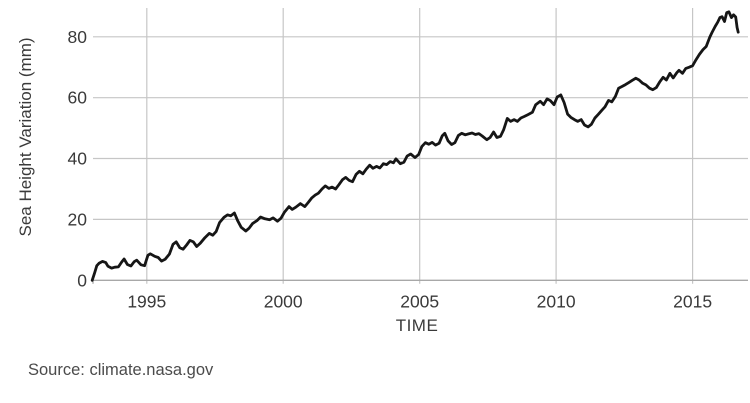  Describe the element at coordinates (556, 301) in the screenshot. I see `x-tick-label: 2010` at that location.